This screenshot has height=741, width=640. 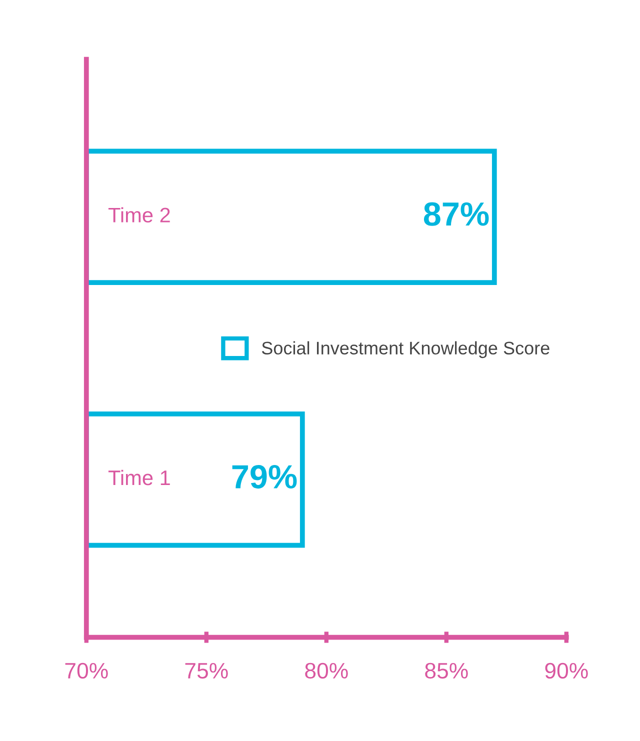 What do you see at coordinates (406, 349) in the screenshot?
I see `legend-label: Social Investment Knowledge Score` at bounding box center [406, 349].